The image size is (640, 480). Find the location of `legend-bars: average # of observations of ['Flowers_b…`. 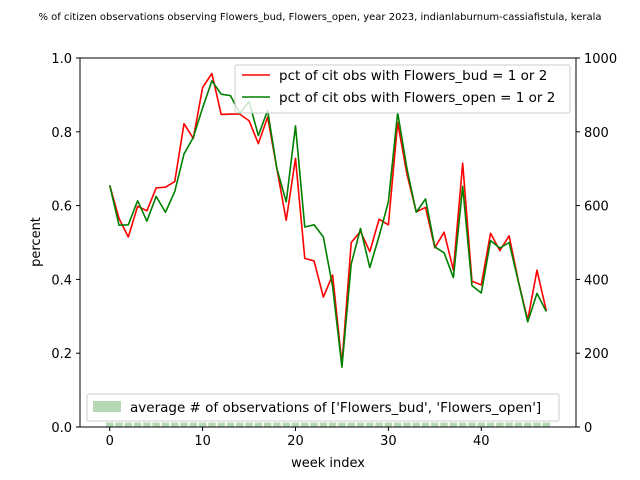

legend-bars: average # of observations of ['Flowers_b… is located at coordinates (323, 407).